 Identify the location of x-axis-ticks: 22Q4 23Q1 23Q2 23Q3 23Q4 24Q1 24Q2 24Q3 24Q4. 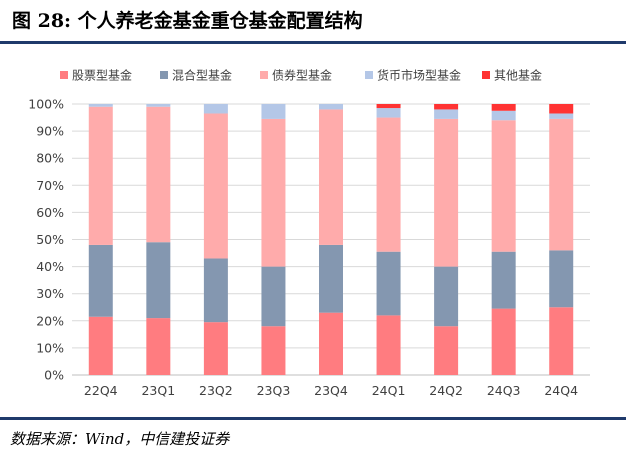
(331, 390).